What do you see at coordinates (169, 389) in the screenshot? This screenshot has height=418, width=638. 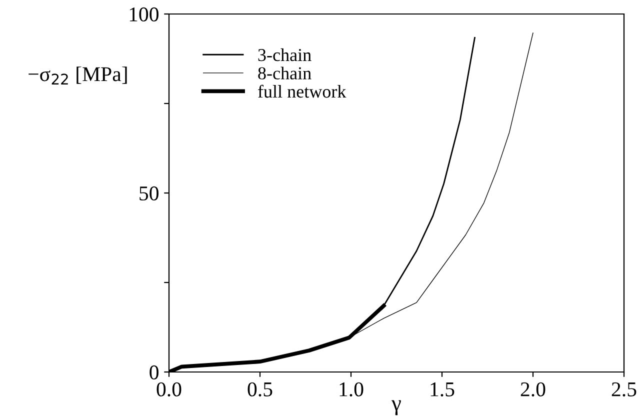 I see `x-tick-label: 0.0` at bounding box center [169, 389].